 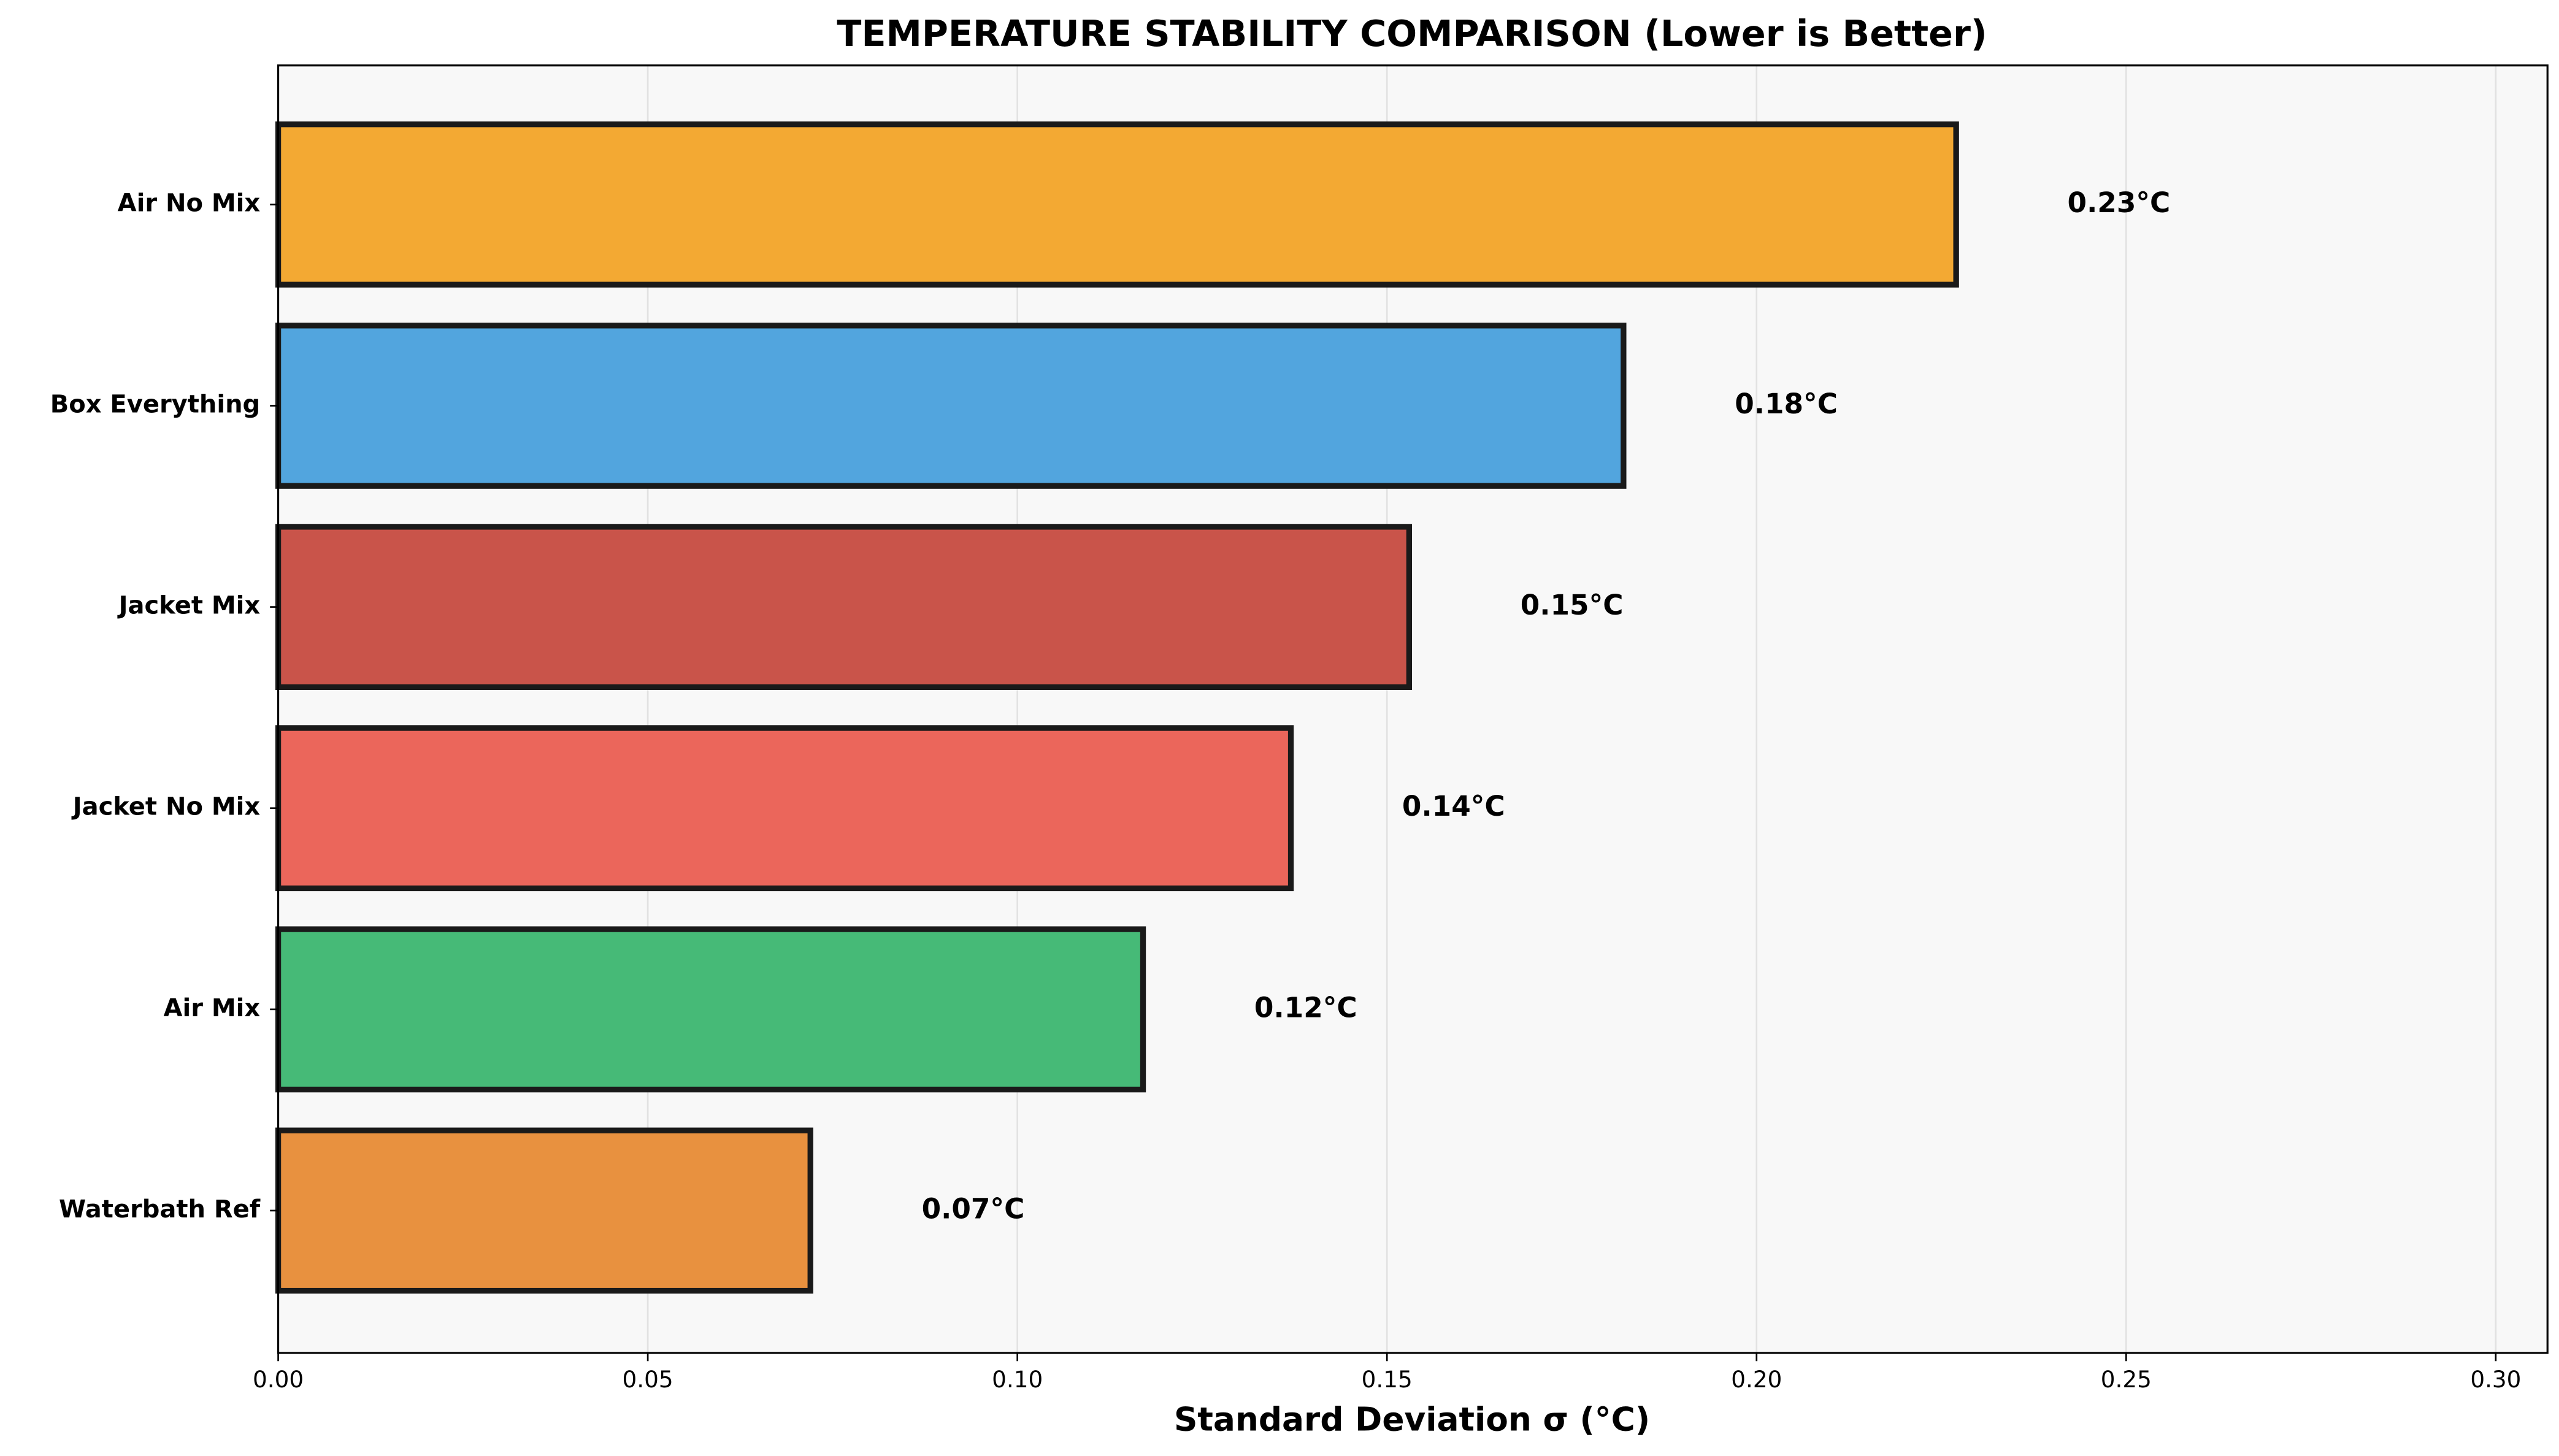 I want to click on value-label: 0.14°C, so click(x=1453, y=806).